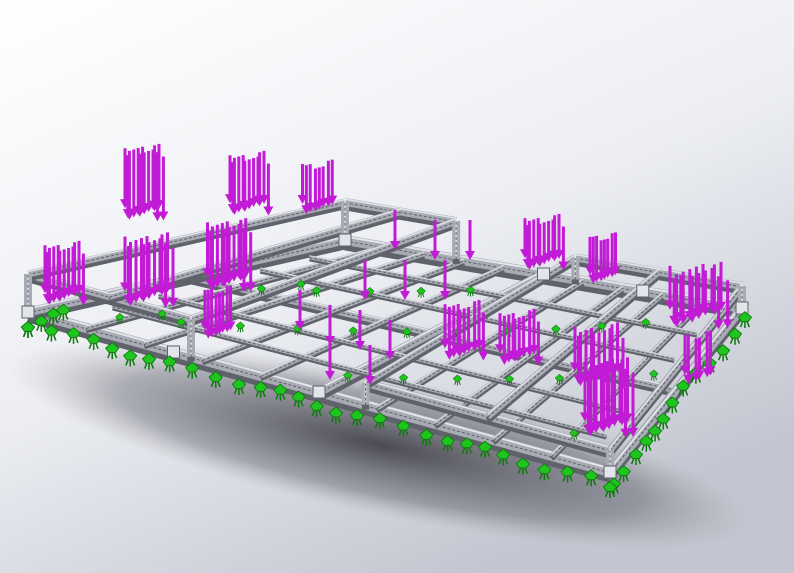 The image size is (794, 573). I want to click on cross-member, so click(676, 392).